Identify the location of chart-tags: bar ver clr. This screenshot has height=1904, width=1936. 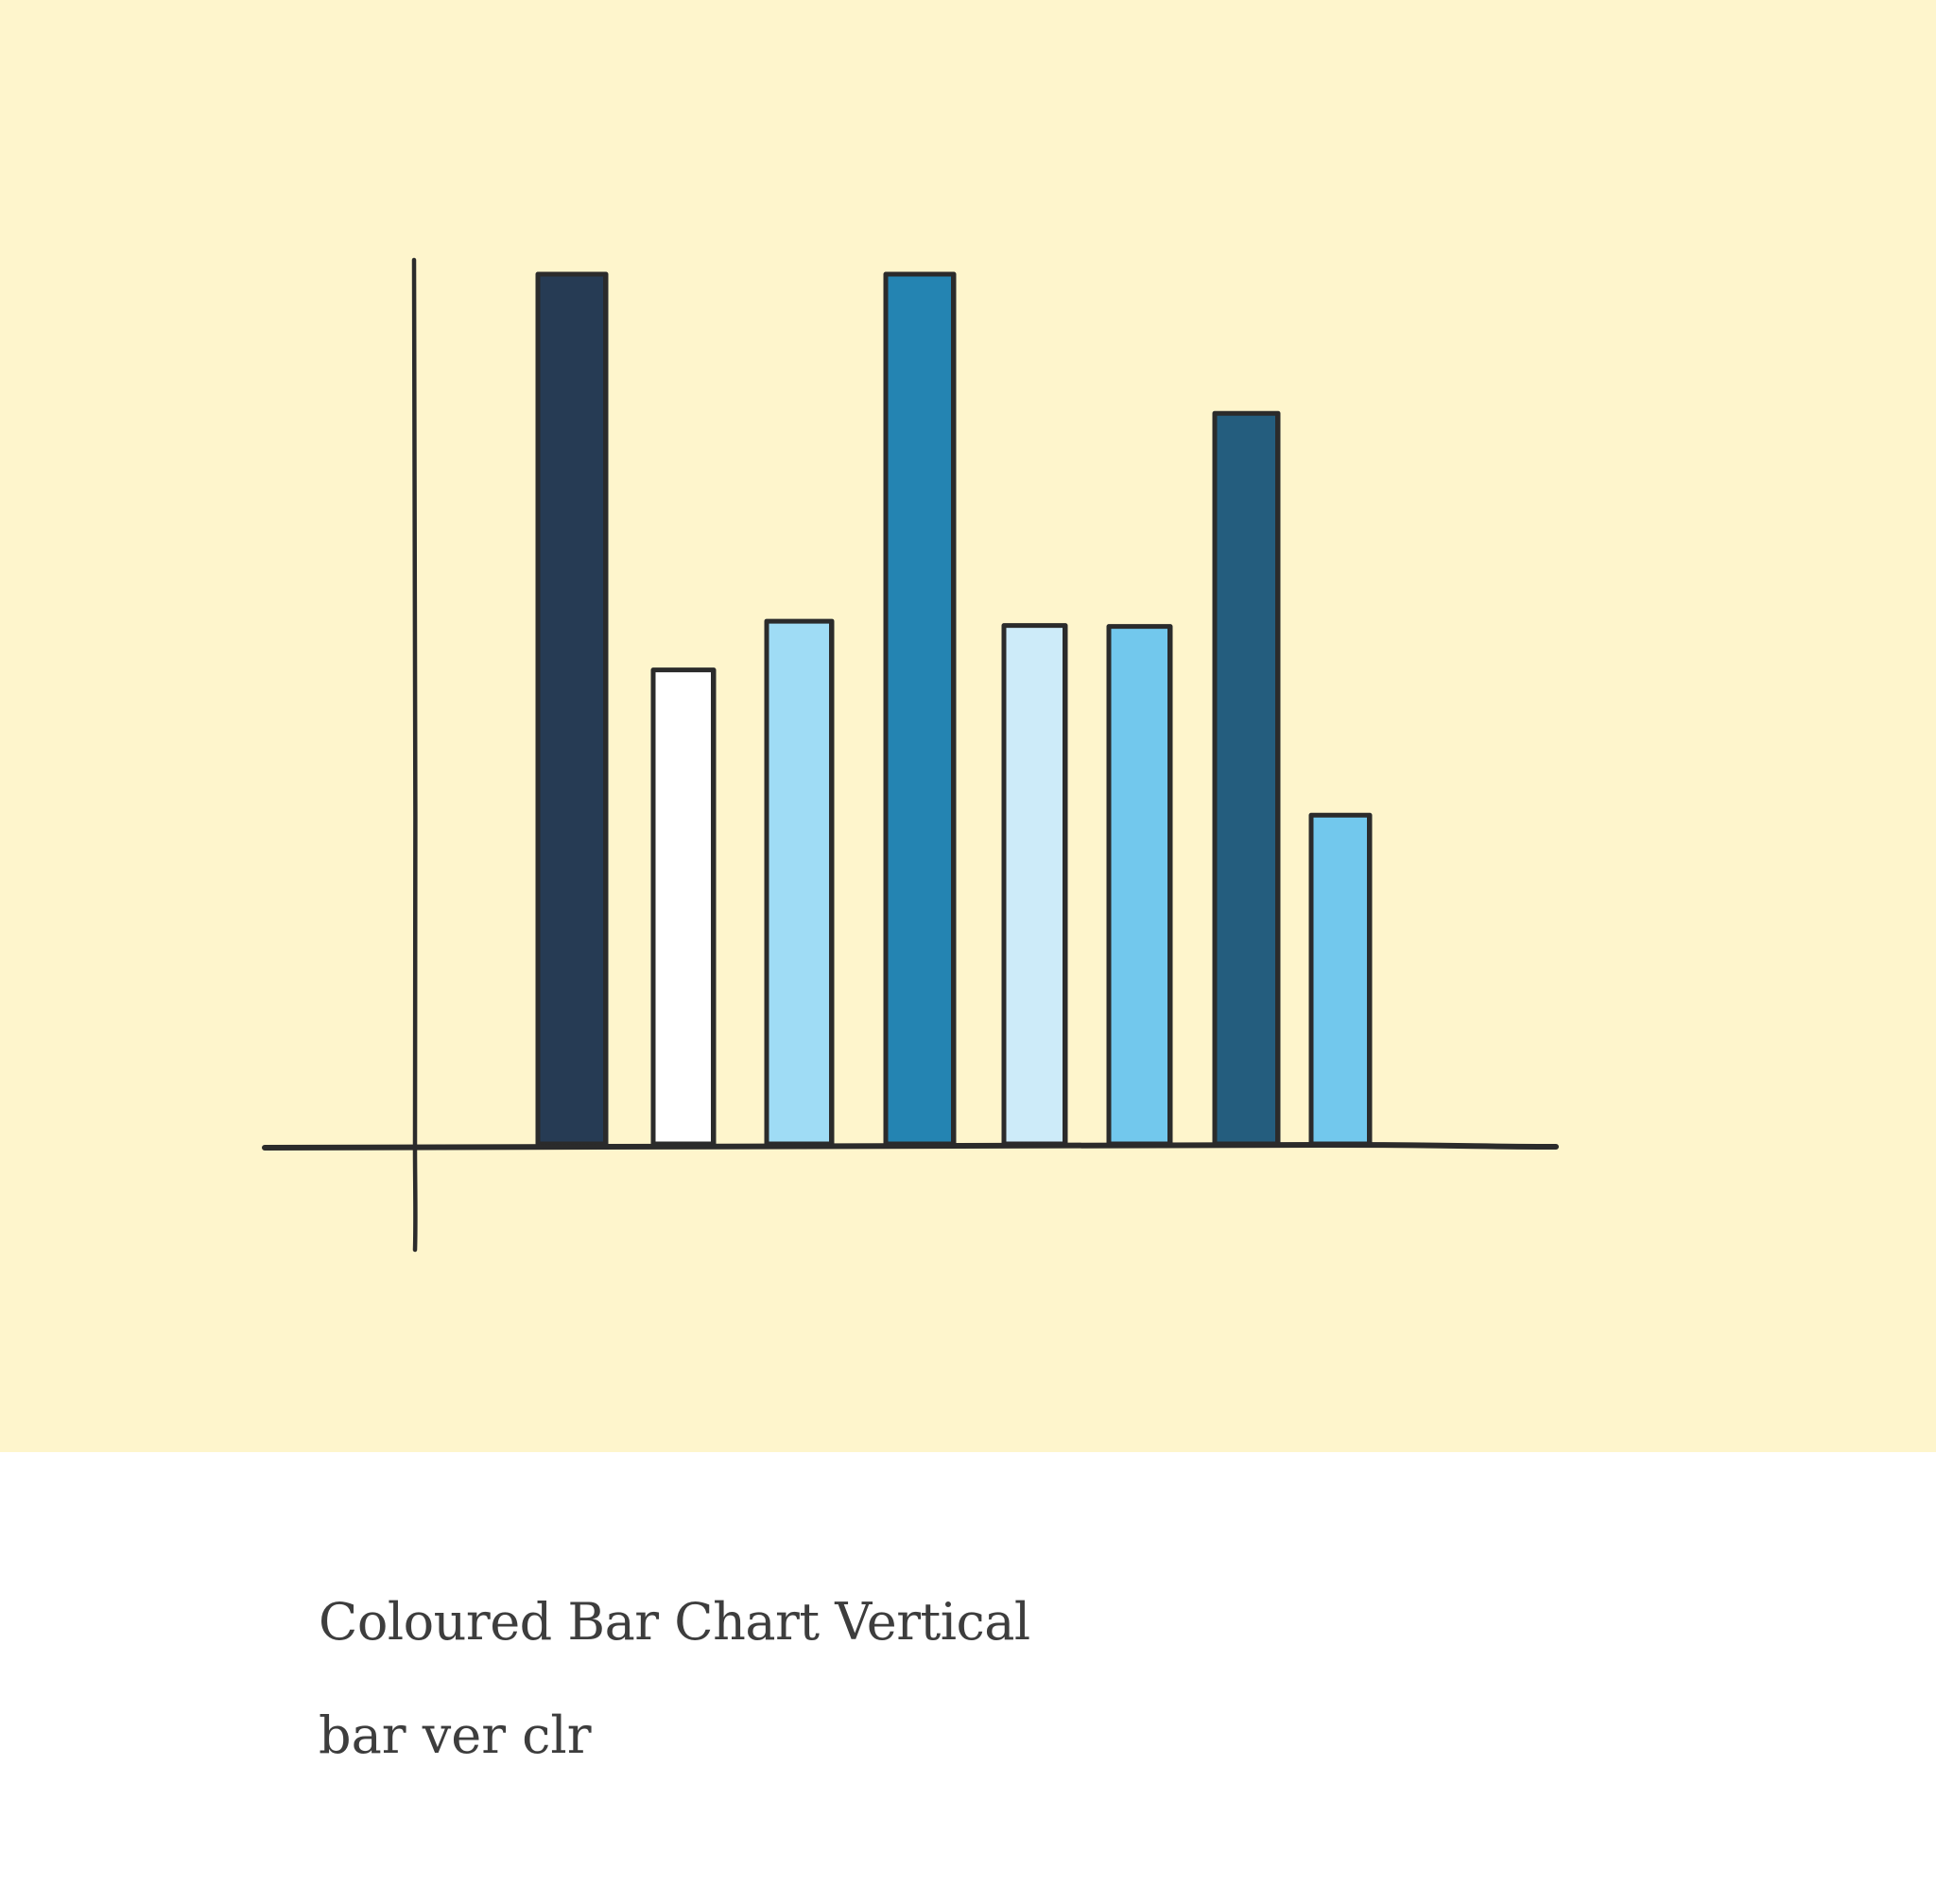
(455, 1735).